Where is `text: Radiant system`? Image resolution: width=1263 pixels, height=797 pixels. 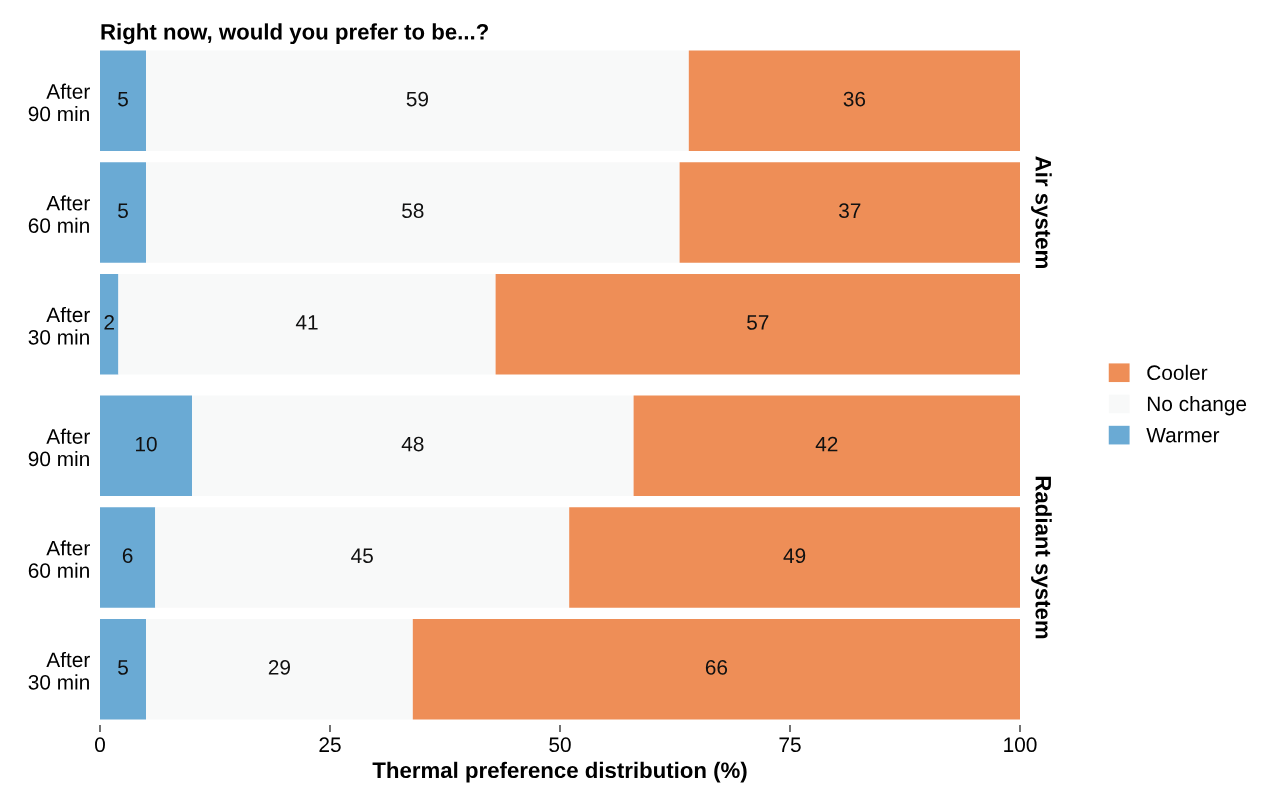 text: Radiant system is located at coordinates (1041, 557).